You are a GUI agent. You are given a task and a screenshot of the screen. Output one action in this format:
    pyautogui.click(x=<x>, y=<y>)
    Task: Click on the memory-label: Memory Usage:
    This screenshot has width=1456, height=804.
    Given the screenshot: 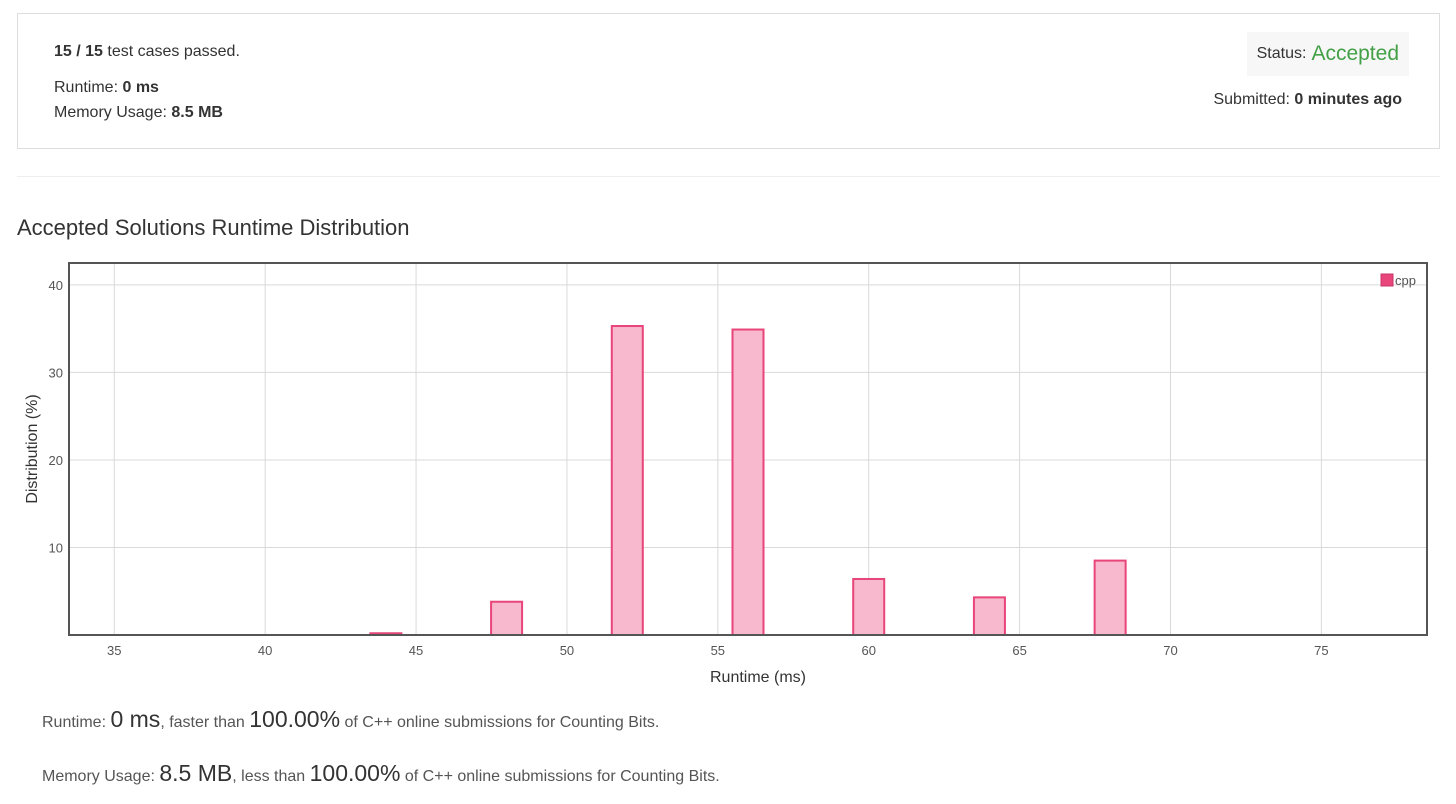 What is the action you would take?
    pyautogui.click(x=113, y=112)
    